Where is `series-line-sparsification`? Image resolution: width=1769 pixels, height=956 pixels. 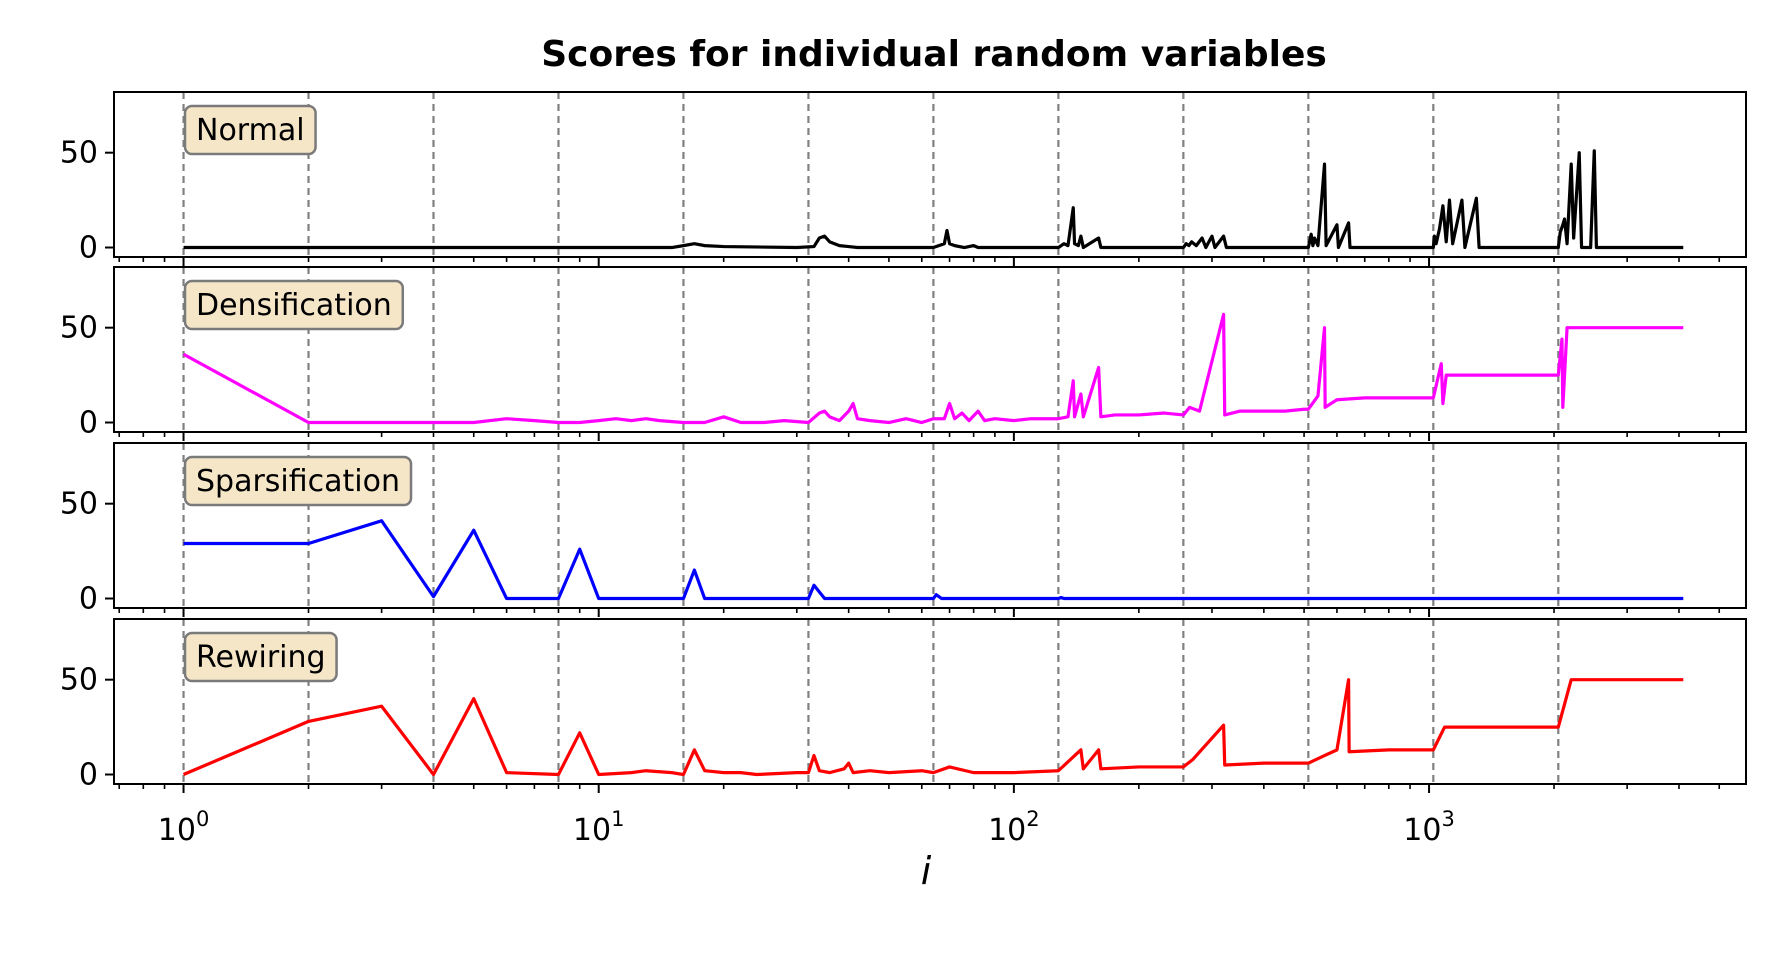 series-line-sparsification is located at coordinates (933, 560).